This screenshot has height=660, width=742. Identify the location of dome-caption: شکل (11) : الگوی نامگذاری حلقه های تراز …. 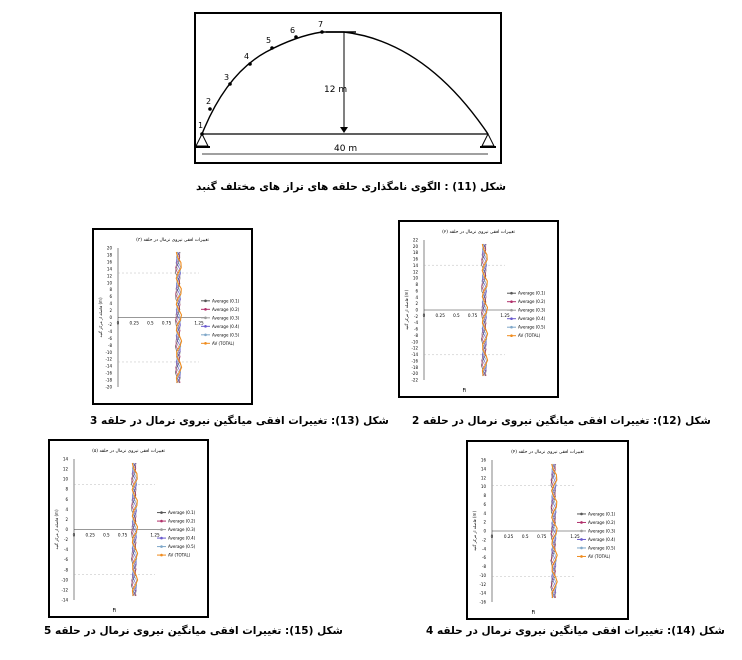
(351, 187).